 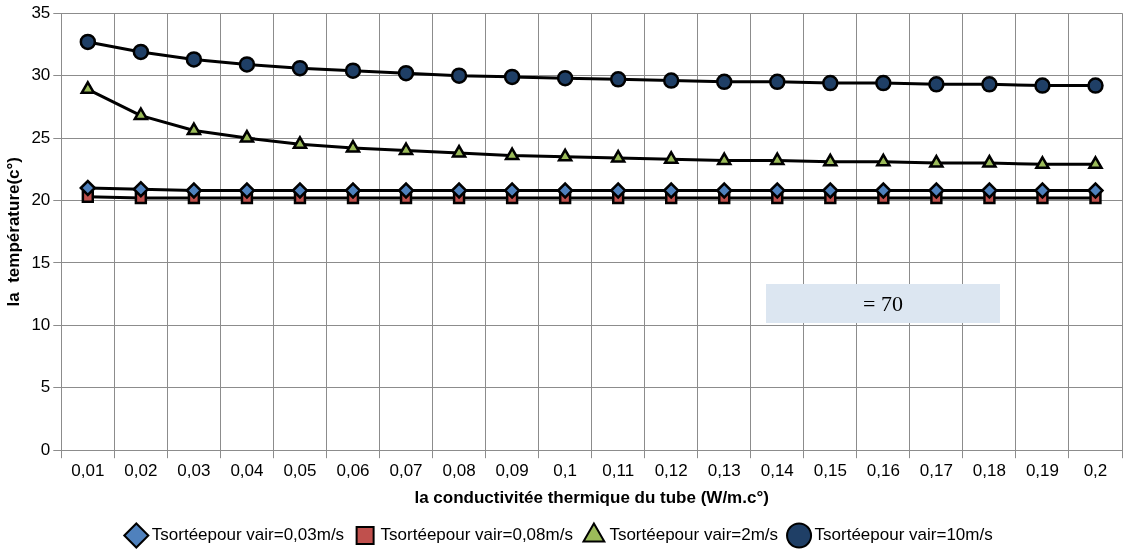 What do you see at coordinates (903, 535) in the screenshot?
I see `legend-label: Tsortéepour vair=10m/s` at bounding box center [903, 535].